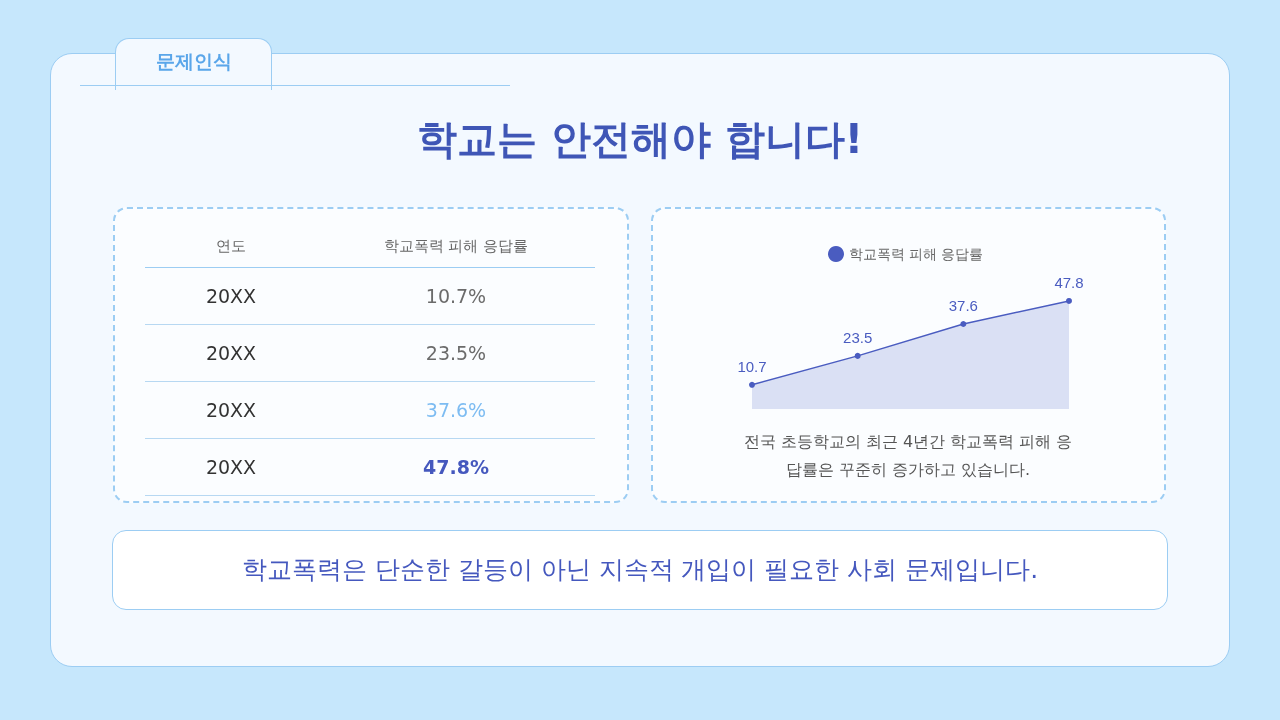  Describe the element at coordinates (231, 246) in the screenshot. I see `text: 연도` at that location.